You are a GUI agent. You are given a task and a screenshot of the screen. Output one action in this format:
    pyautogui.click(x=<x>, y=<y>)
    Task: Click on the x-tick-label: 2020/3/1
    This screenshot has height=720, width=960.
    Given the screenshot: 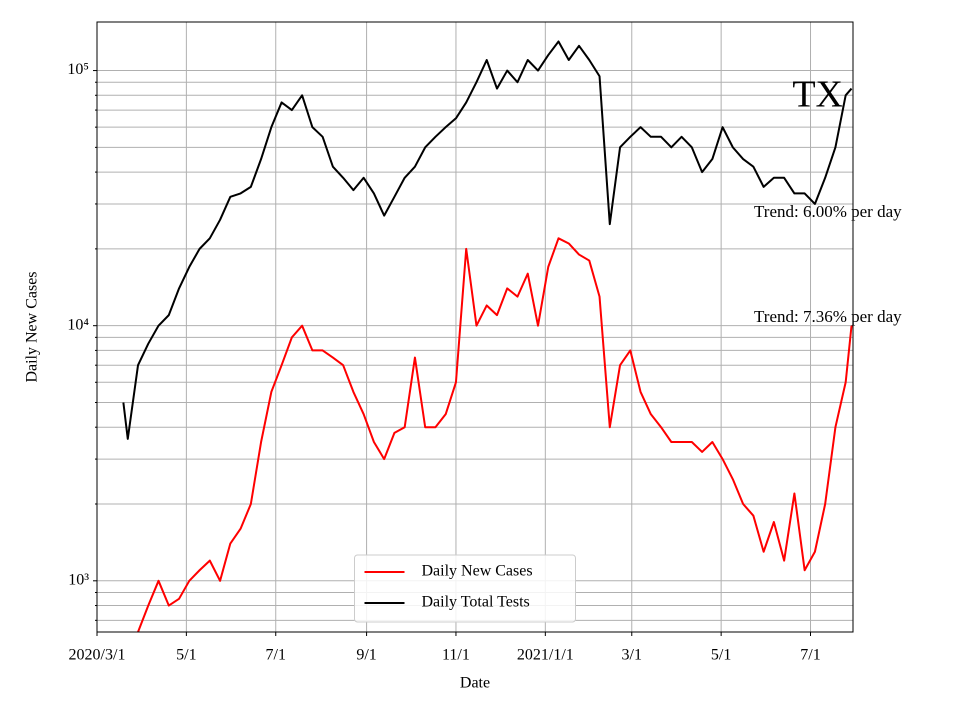 What is the action you would take?
    pyautogui.click(x=97, y=655)
    